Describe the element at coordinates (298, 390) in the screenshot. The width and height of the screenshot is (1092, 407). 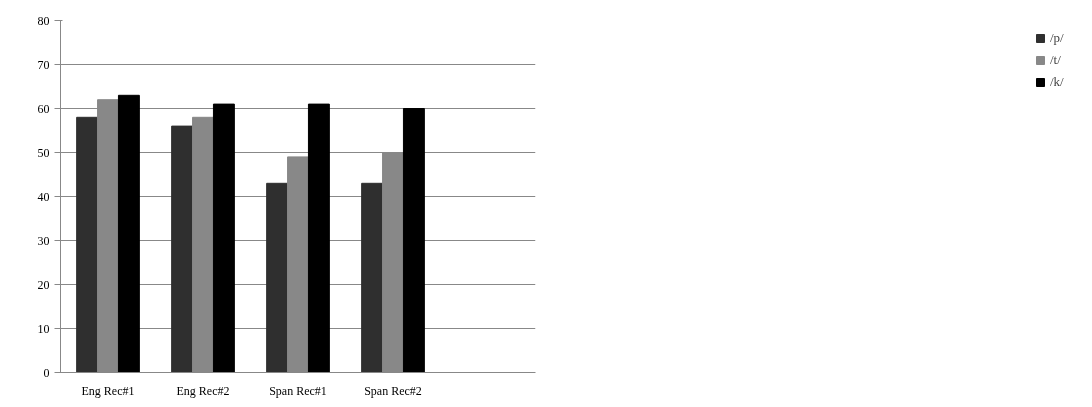
I see `x-tick-label: Span Rec#1` at that location.